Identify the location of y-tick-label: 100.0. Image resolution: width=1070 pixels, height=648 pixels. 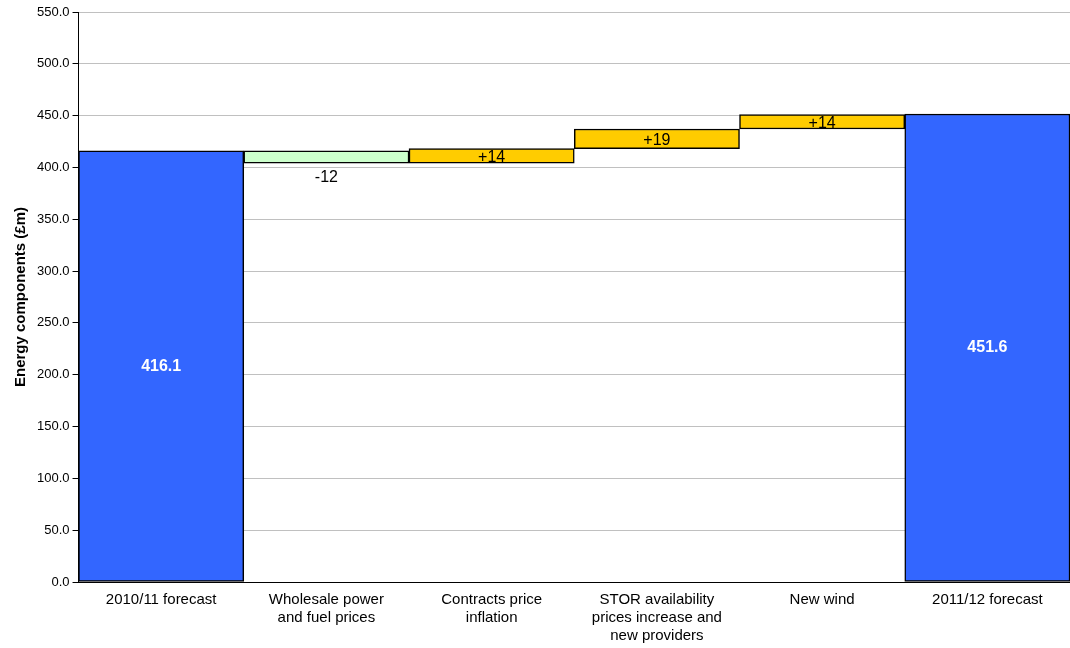
(53, 477).